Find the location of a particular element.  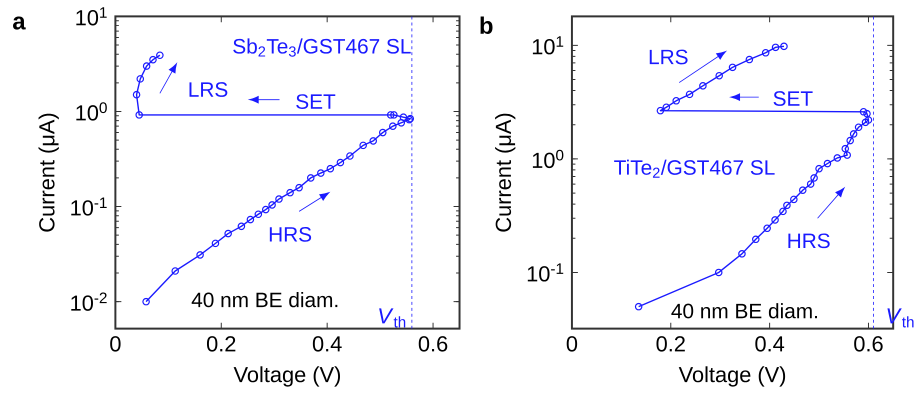

y-tick-label: 10$^{-2}$ is located at coordinates (89, 301).